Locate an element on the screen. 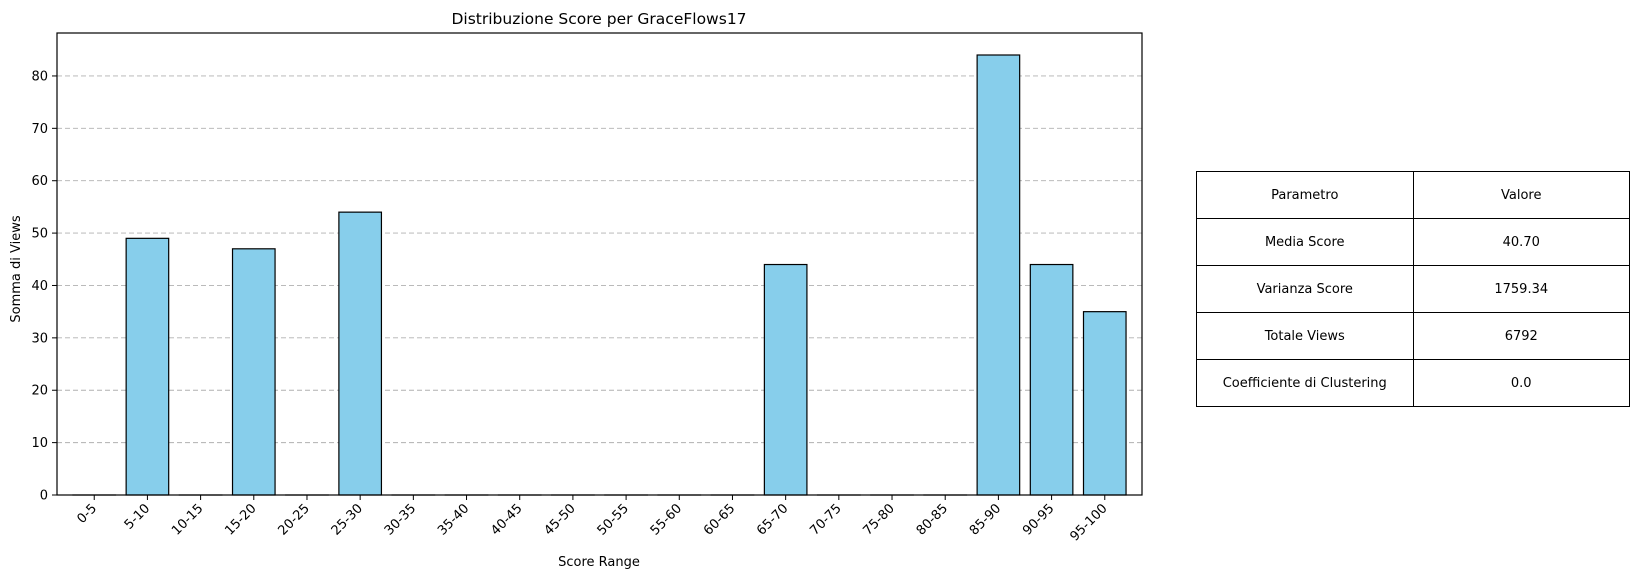 This screenshot has height=578, width=1640. y-tick-label: 40 is located at coordinates (39, 286).